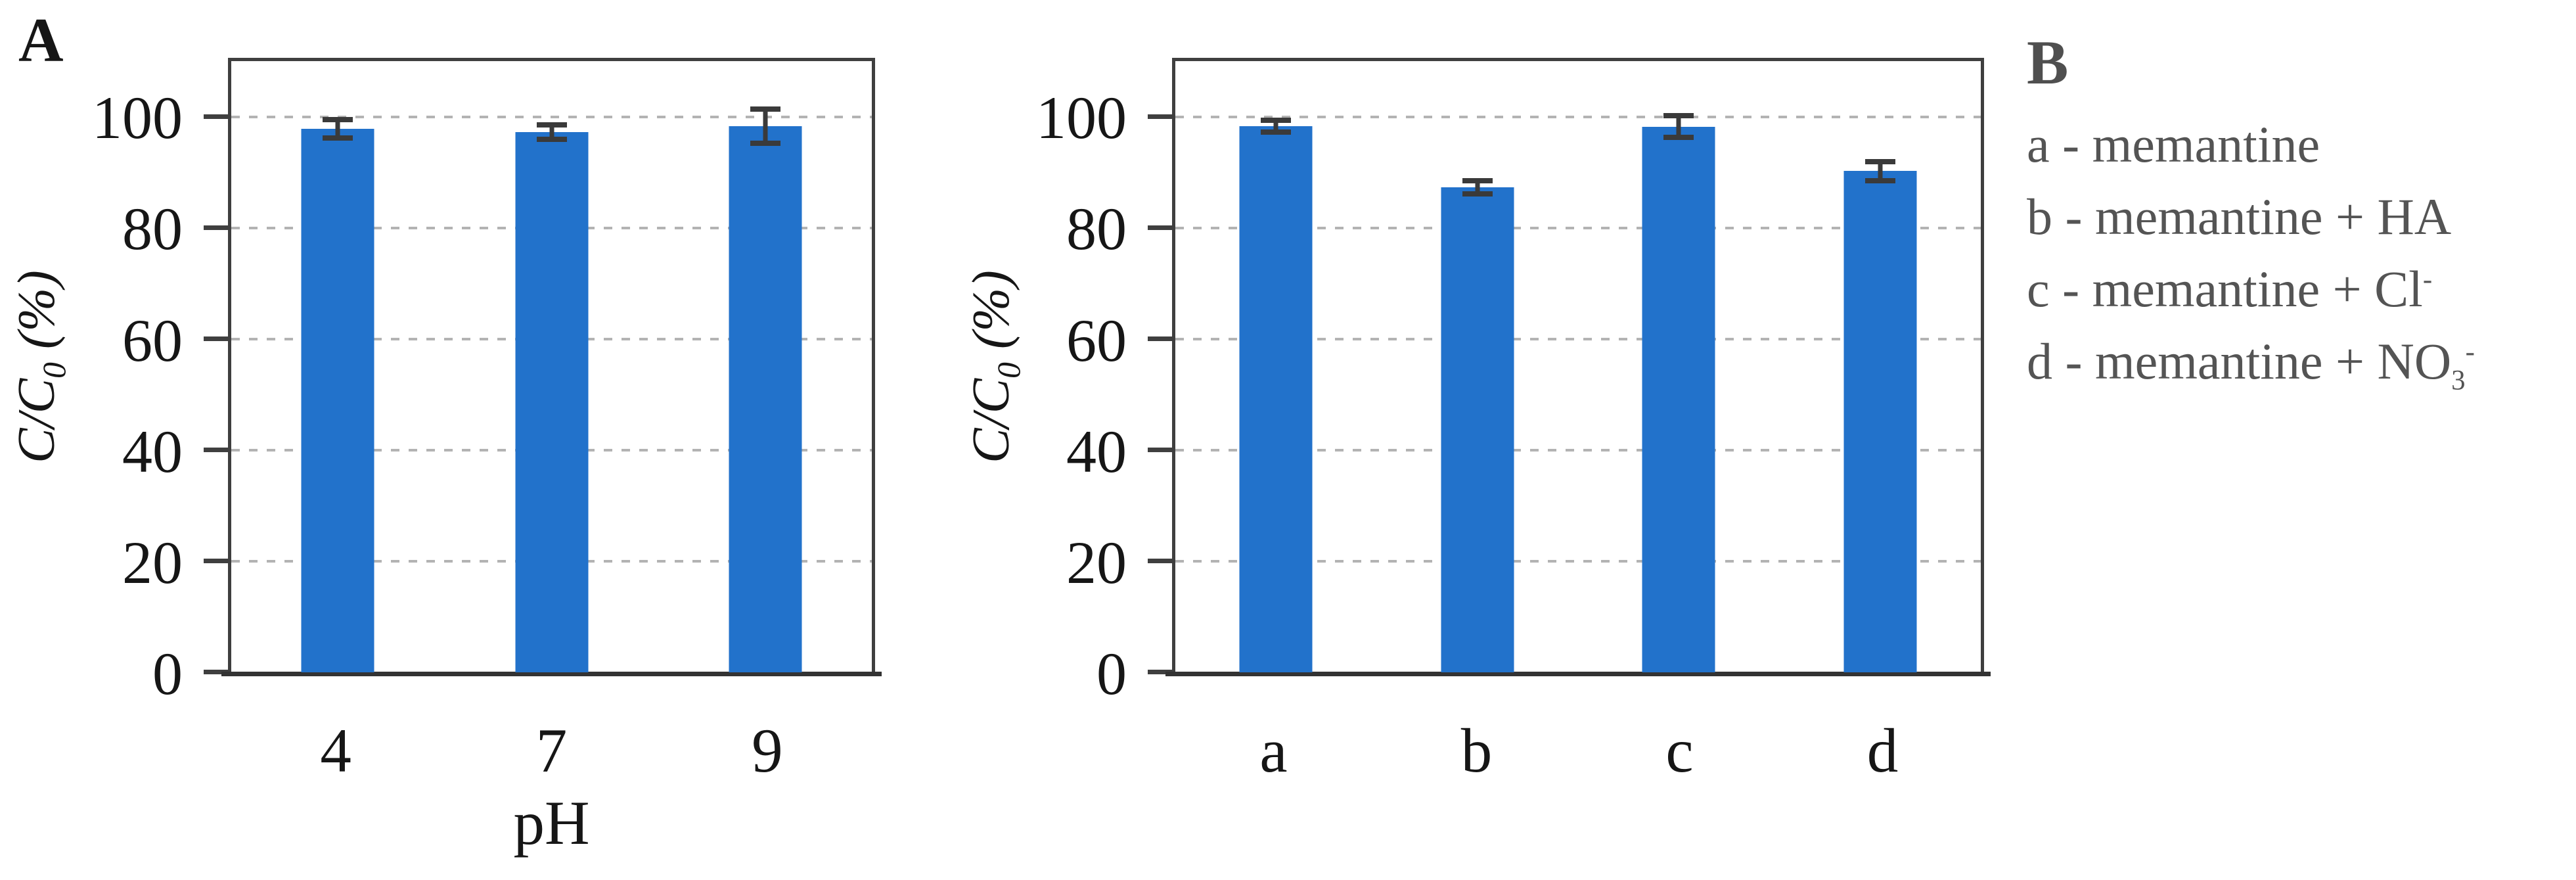 The width and height of the screenshot is (2576, 880). Describe the element at coordinates (767, 750) in the screenshot. I see `x-tick-label-9: 9` at that location.